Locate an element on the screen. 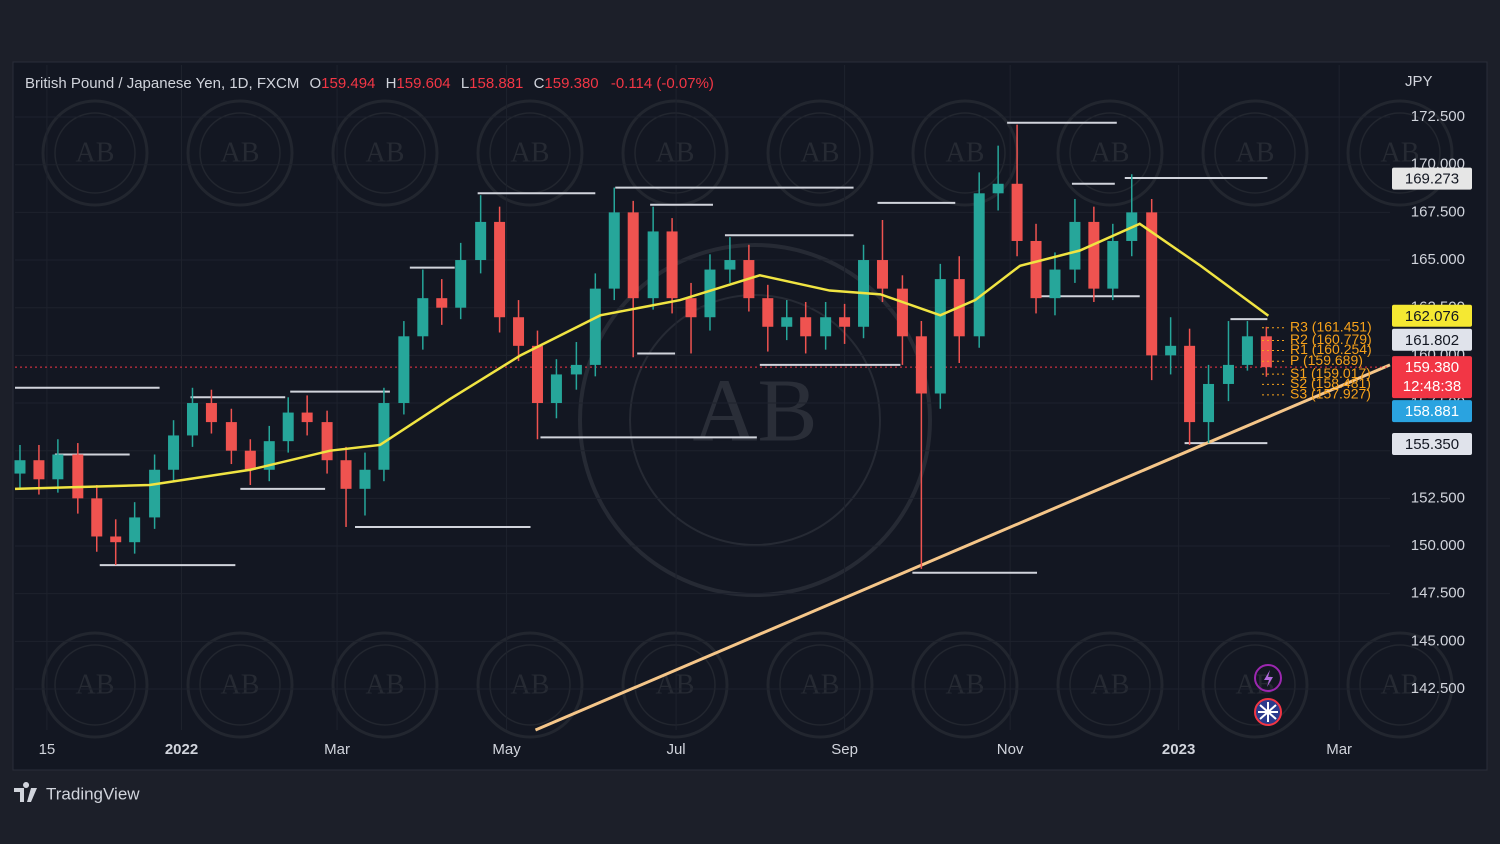 The width and height of the screenshot is (1500, 844). x-tick-label: Mar is located at coordinates (337, 749).